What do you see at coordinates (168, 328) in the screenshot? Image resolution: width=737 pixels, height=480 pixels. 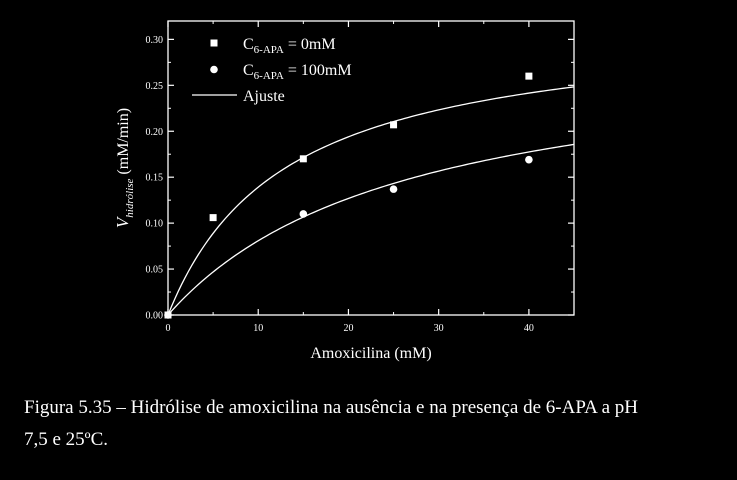 I see `x-tick-label: 0` at bounding box center [168, 328].